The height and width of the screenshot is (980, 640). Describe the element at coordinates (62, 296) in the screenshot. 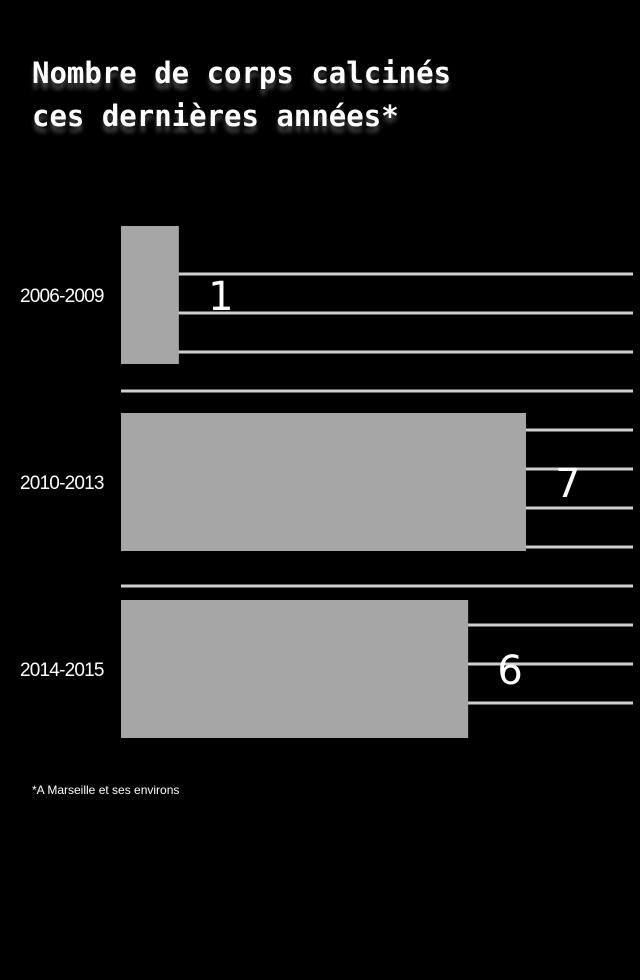

I see `category-label-2006-2009: 2006-2009` at that location.